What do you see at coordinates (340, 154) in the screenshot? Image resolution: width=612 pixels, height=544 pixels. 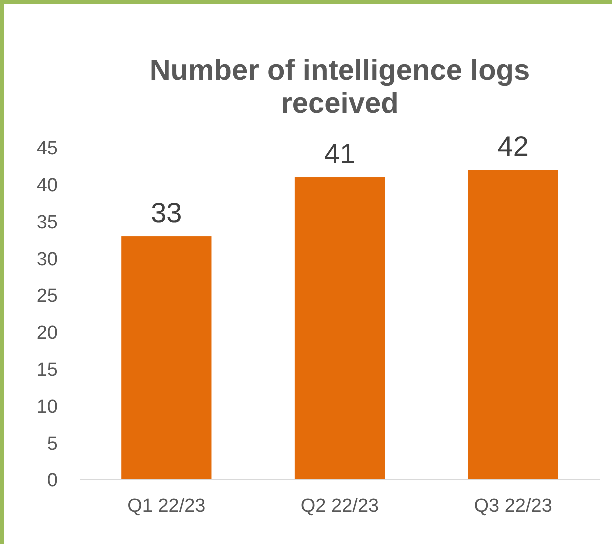 I see `data-label: 41` at bounding box center [340, 154].